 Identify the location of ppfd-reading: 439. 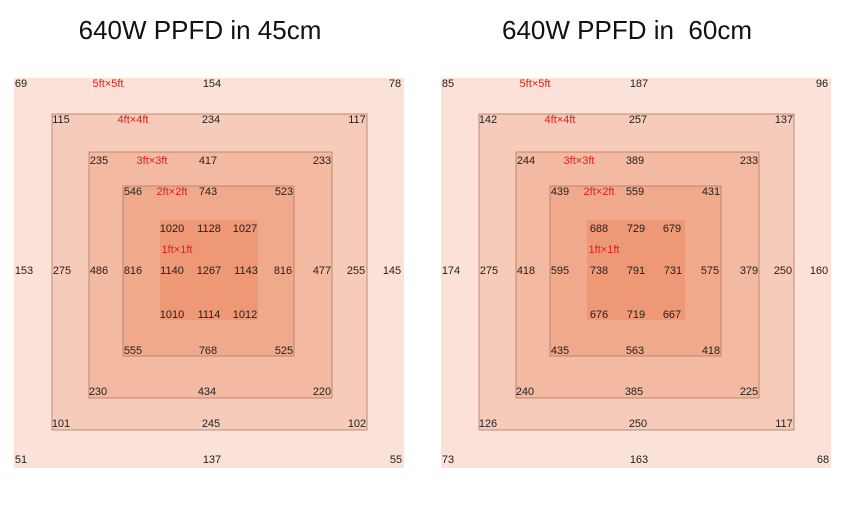
(560, 192).